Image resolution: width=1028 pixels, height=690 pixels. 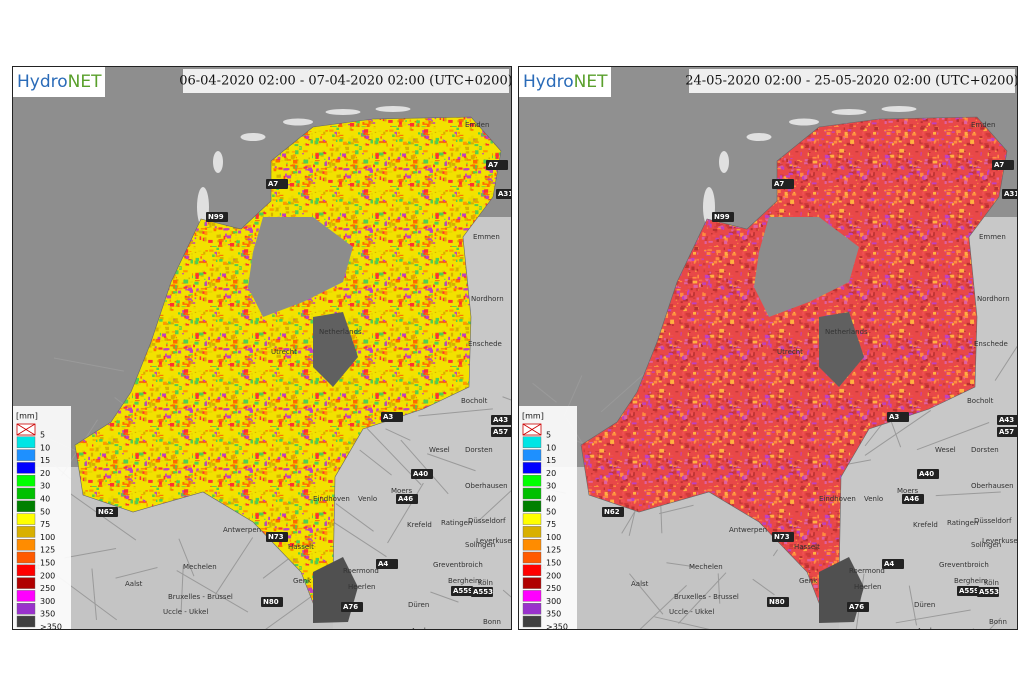 I want to click on legend-cross, so click(x=26, y=429).